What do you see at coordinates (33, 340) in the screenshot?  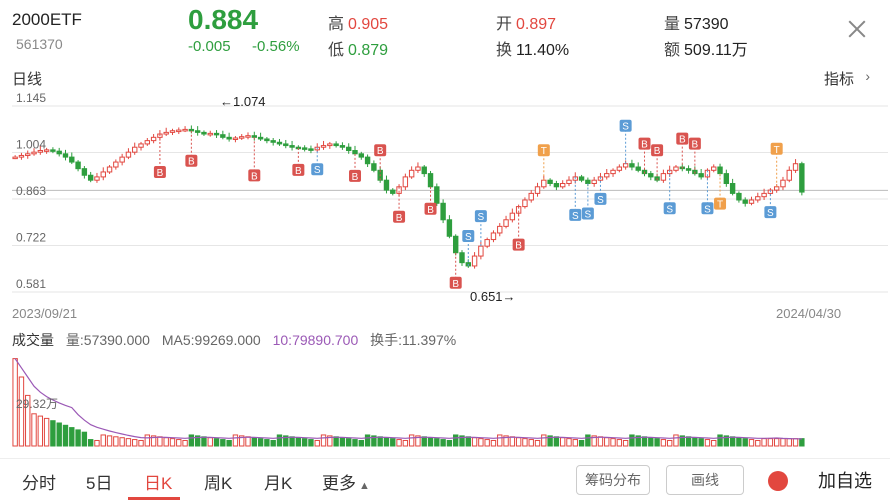 I see `volume-title: 成交量` at bounding box center [33, 340].